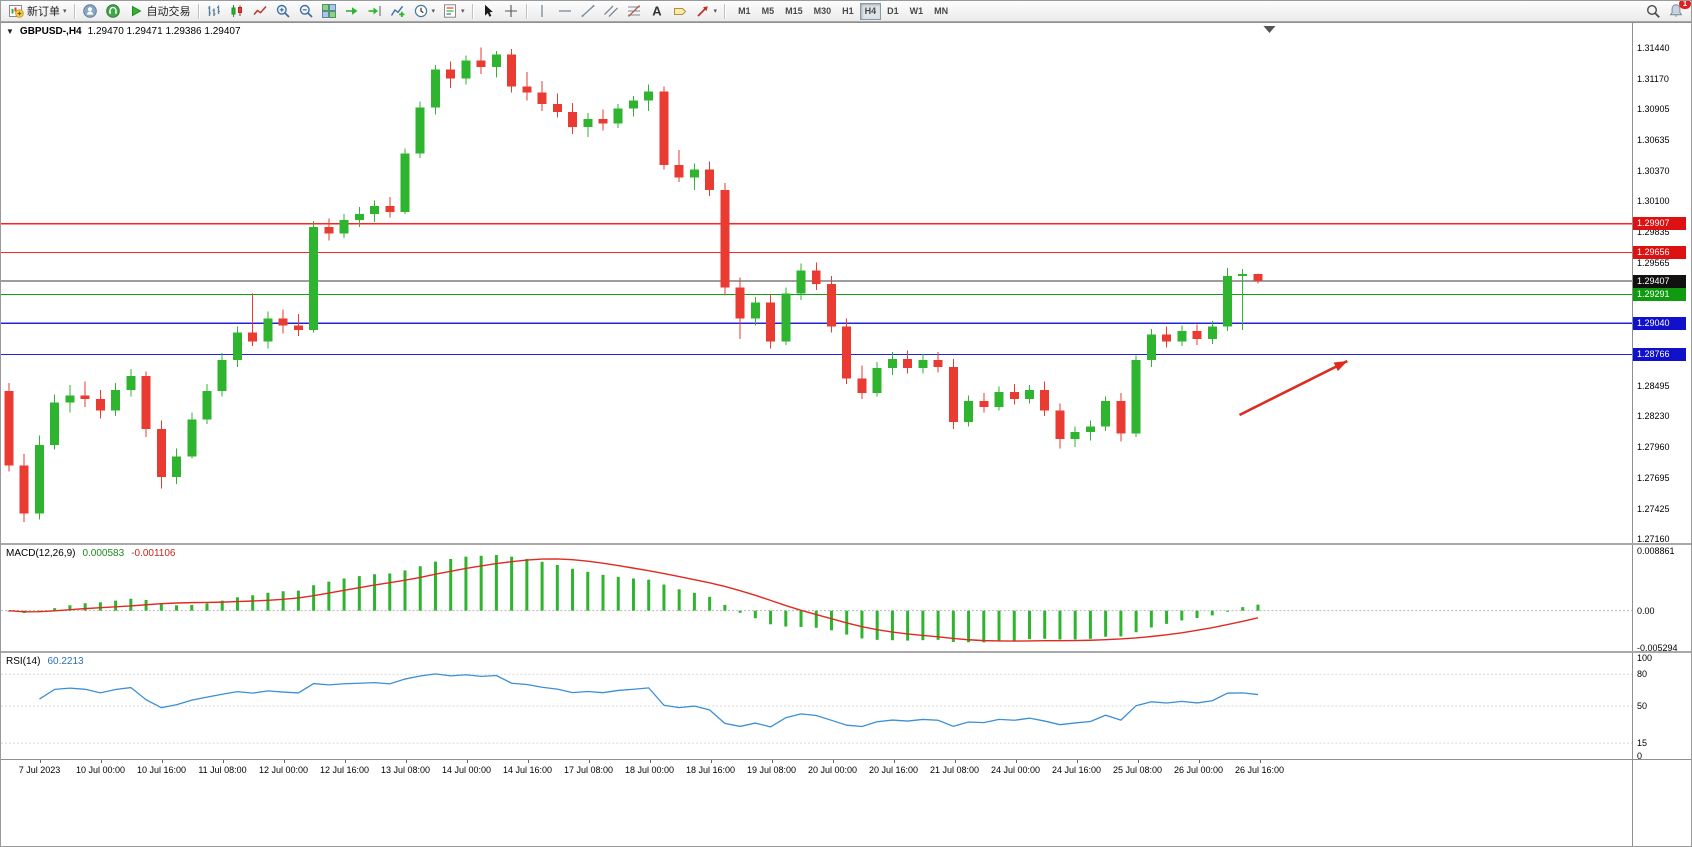 Image resolution: width=1692 pixels, height=847 pixels. Describe the element at coordinates (306, 11) in the screenshot. I see `zoom-out-button` at that location.